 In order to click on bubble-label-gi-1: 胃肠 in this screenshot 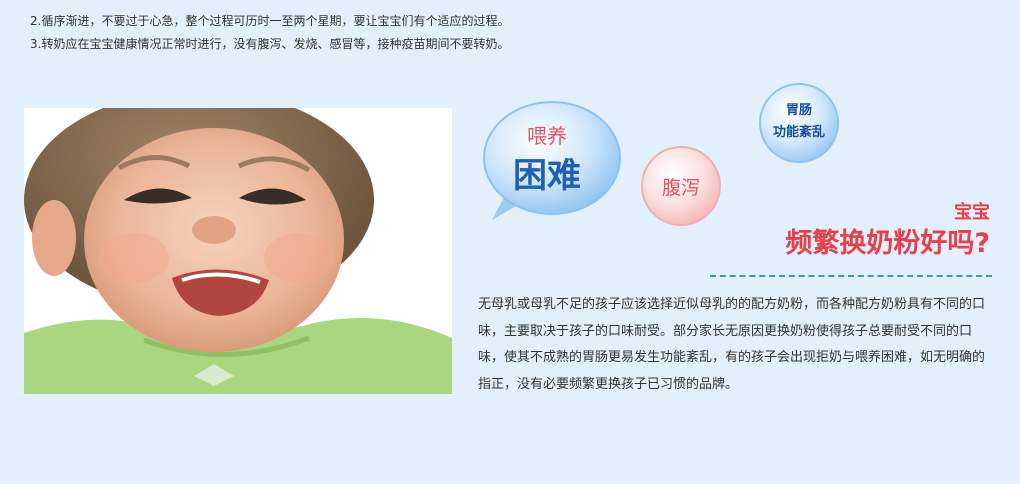, I will do `click(798, 110)`.